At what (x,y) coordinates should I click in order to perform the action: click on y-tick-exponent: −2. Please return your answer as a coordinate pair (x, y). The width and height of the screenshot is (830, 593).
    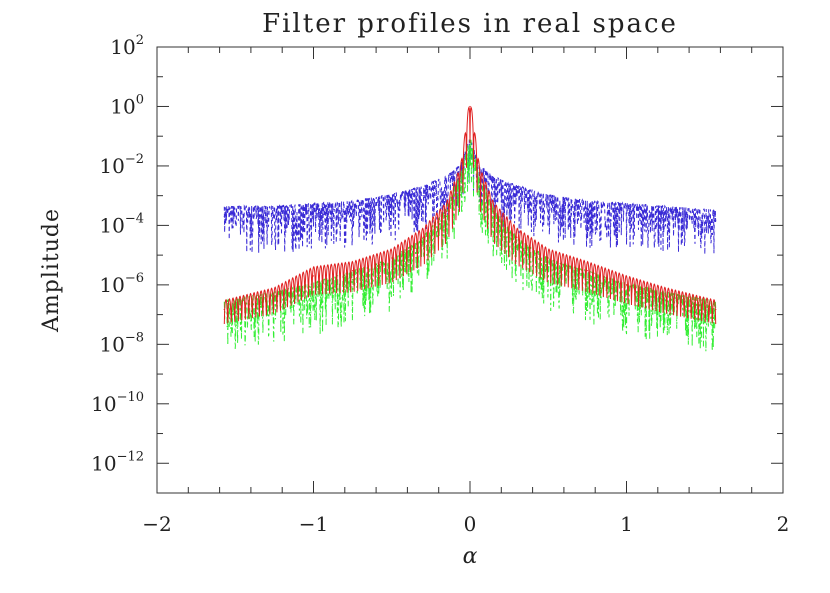
    Looking at the image, I should click on (134, 159).